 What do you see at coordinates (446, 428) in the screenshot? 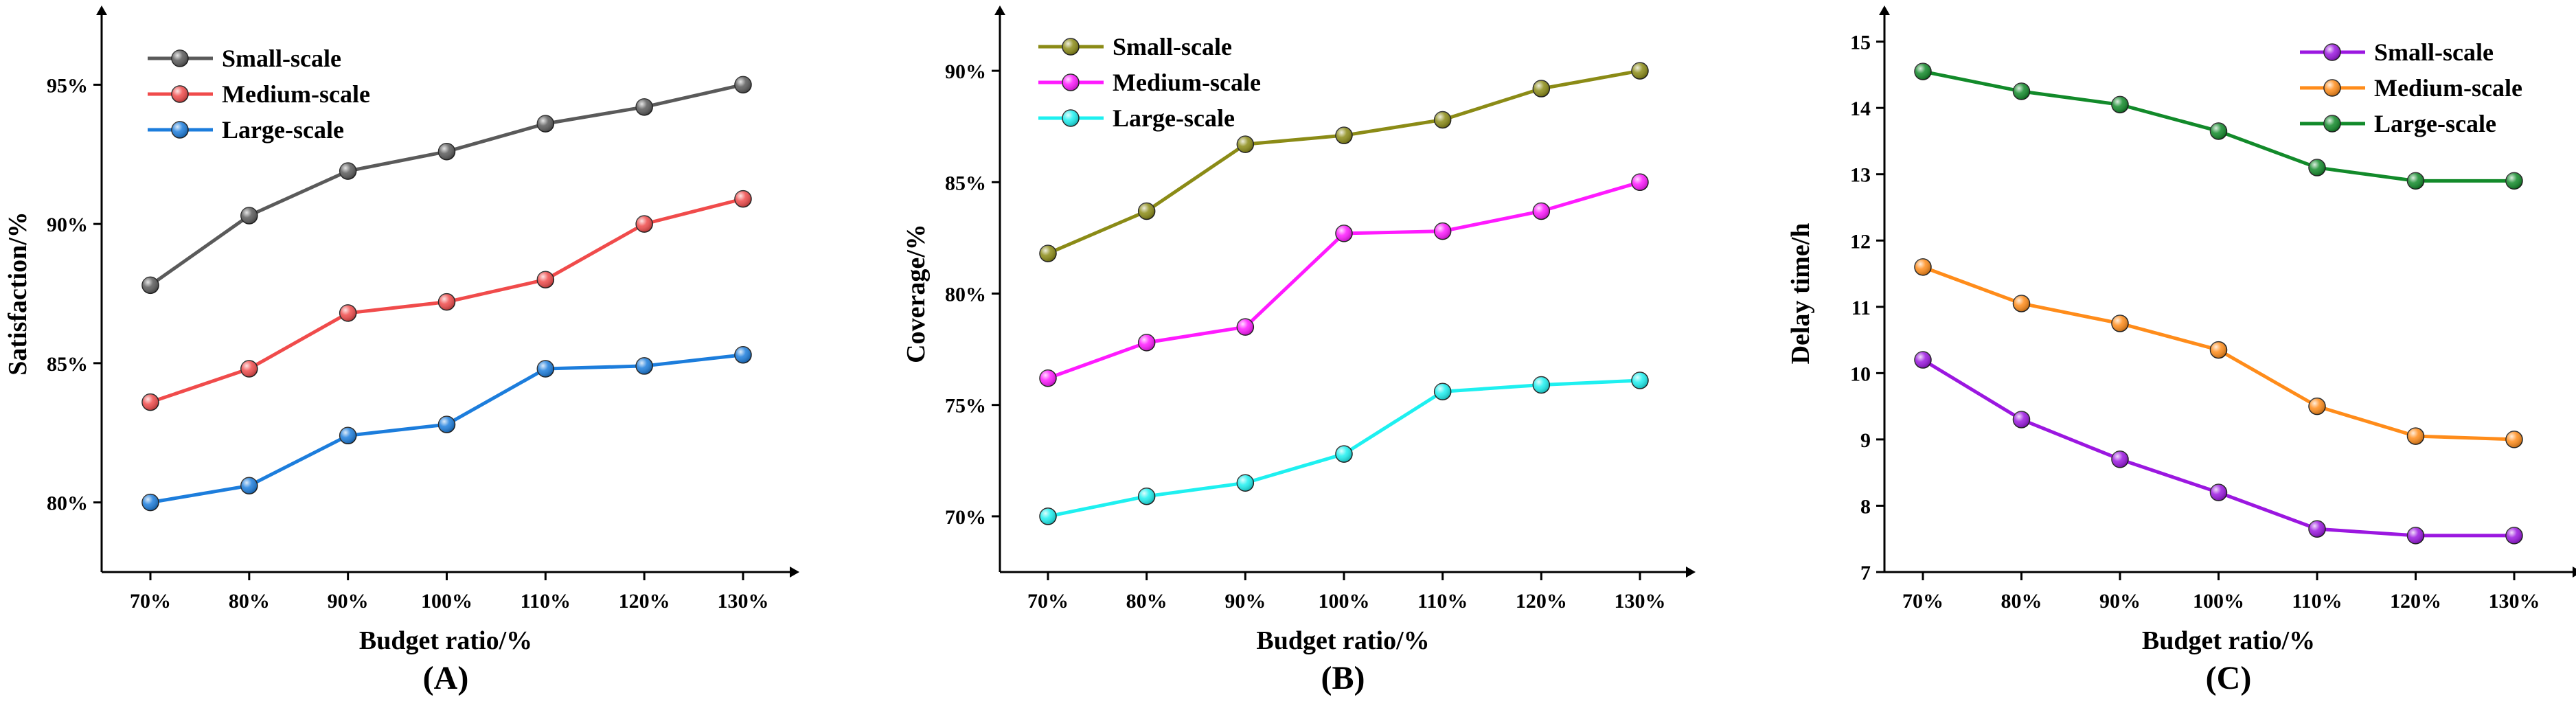
I see `series-large-scale` at bounding box center [446, 428].